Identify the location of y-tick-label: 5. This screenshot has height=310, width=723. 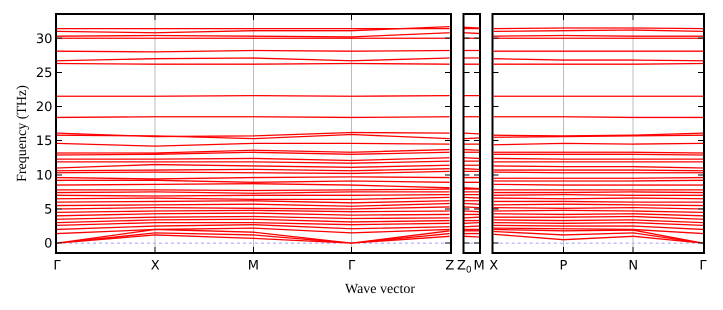
(48, 210).